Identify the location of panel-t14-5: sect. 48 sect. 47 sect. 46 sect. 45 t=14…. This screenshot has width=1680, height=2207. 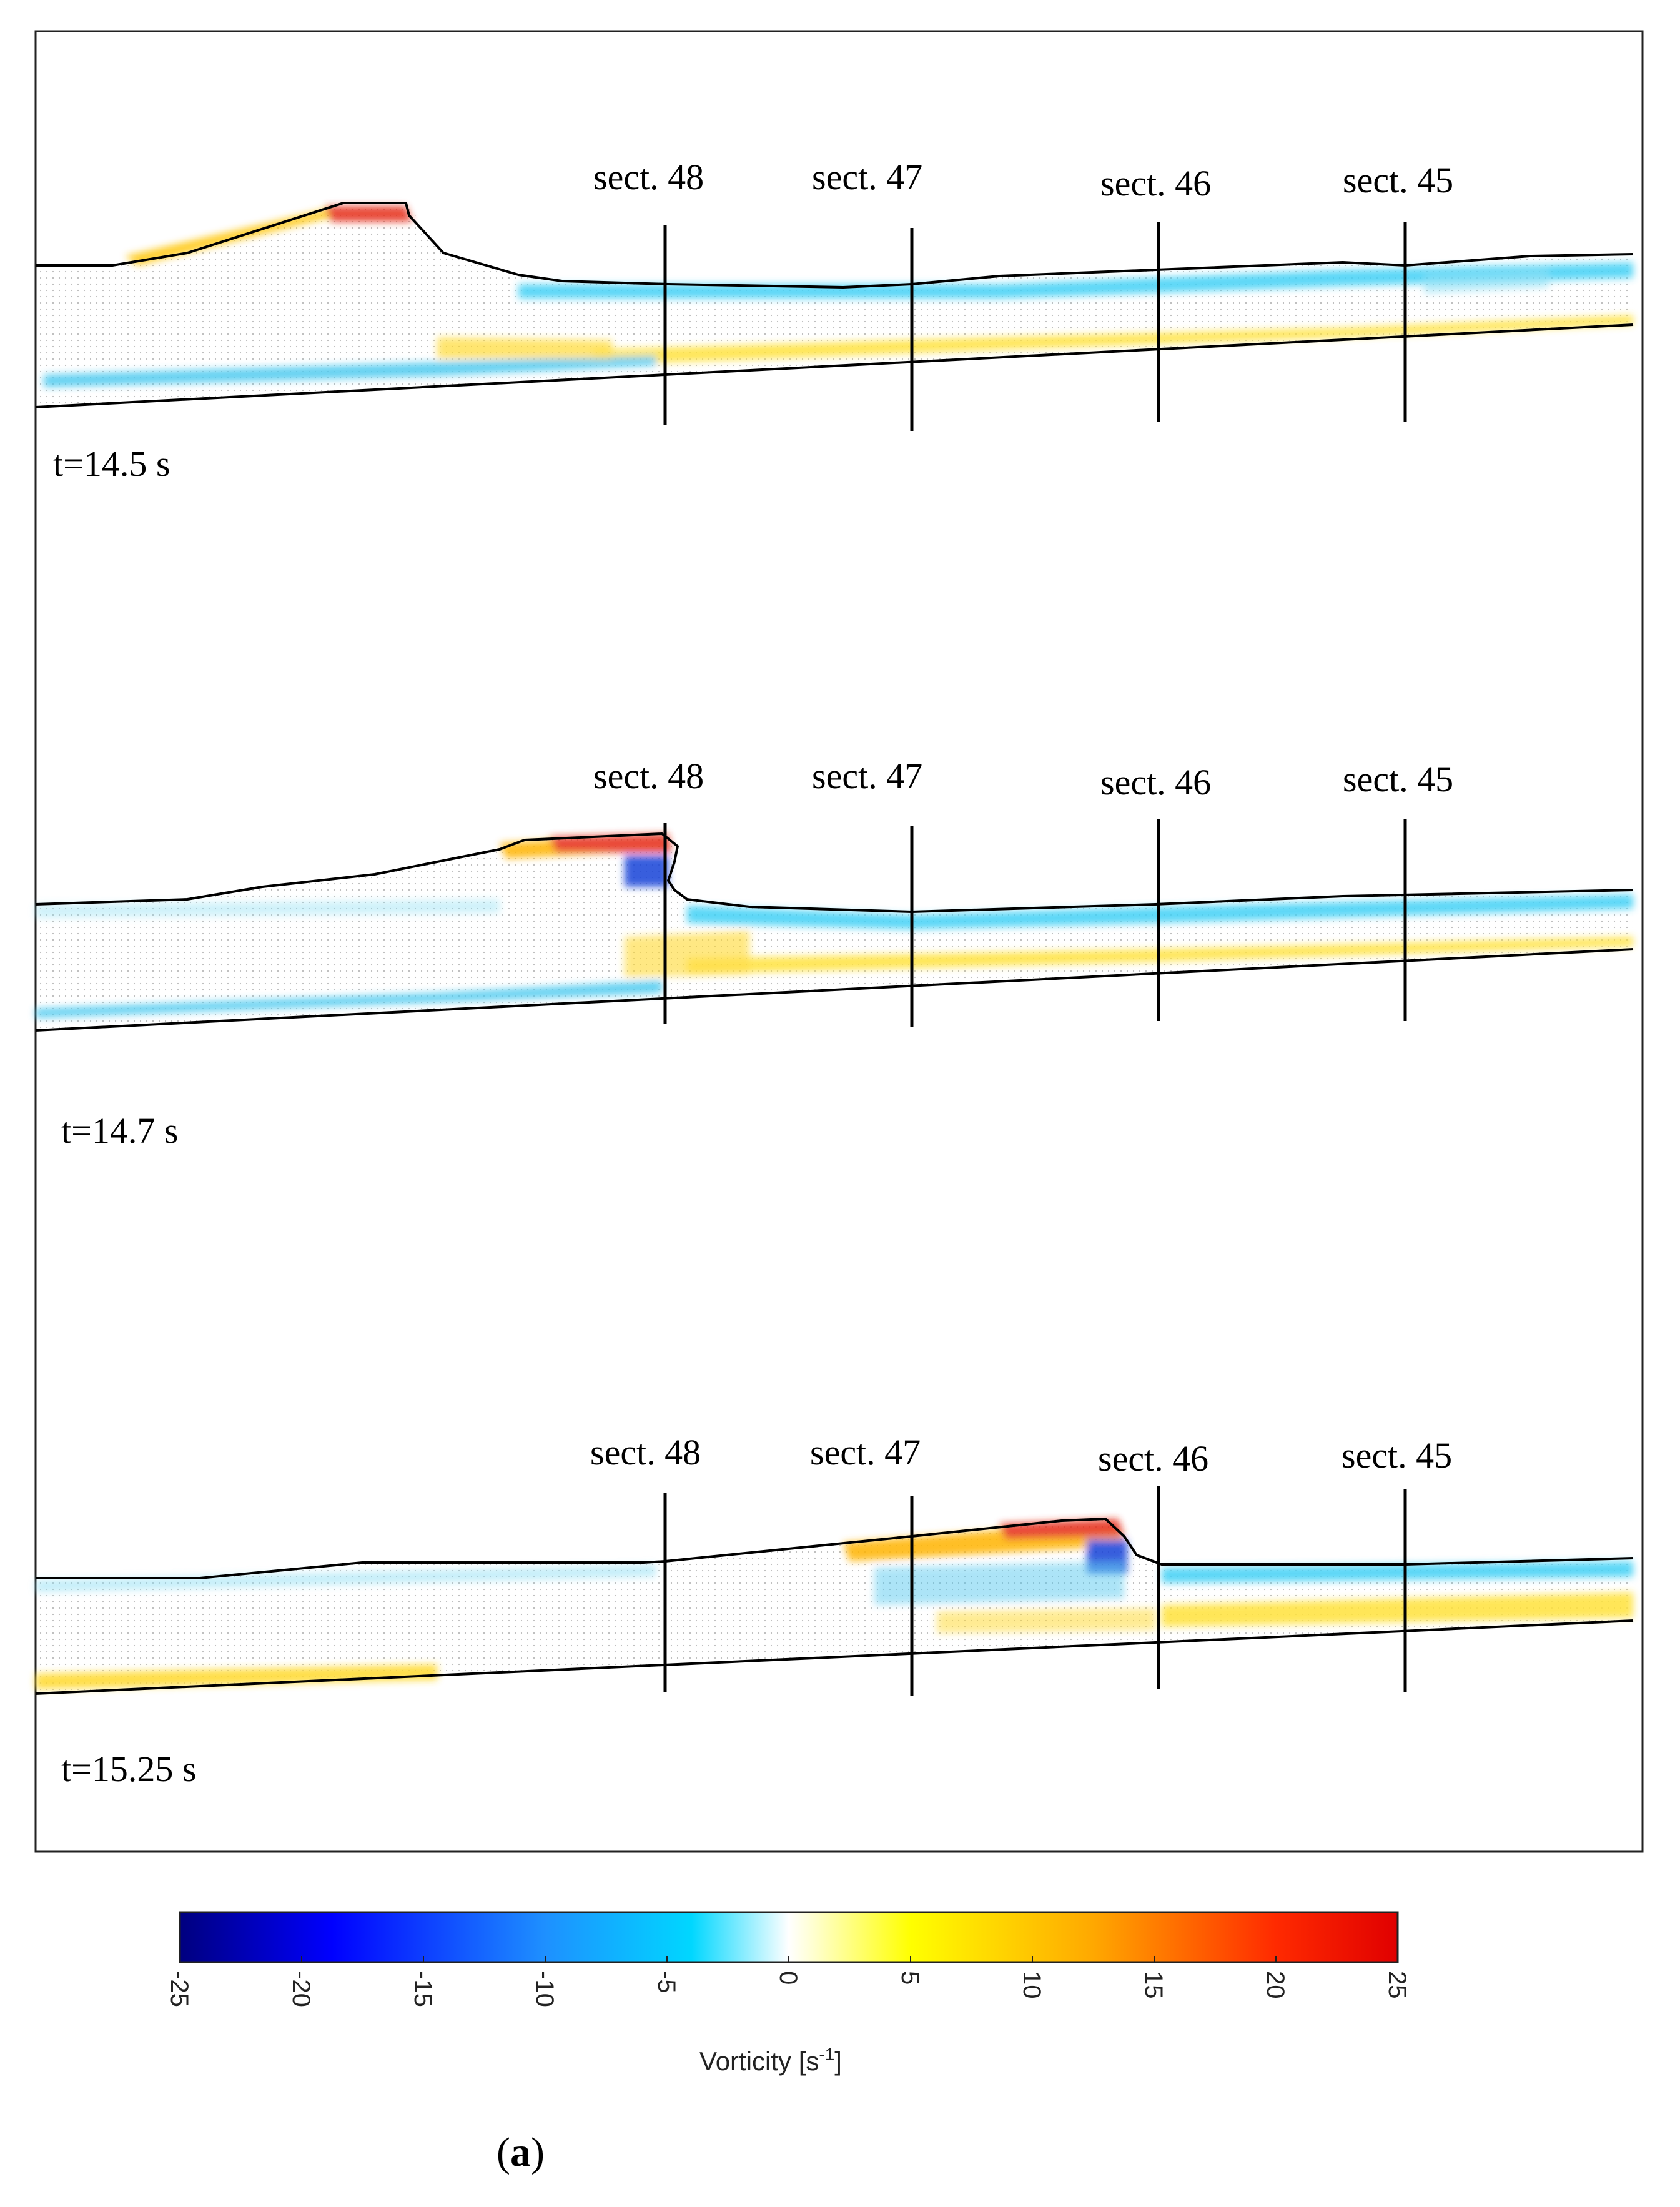
(835, 320).